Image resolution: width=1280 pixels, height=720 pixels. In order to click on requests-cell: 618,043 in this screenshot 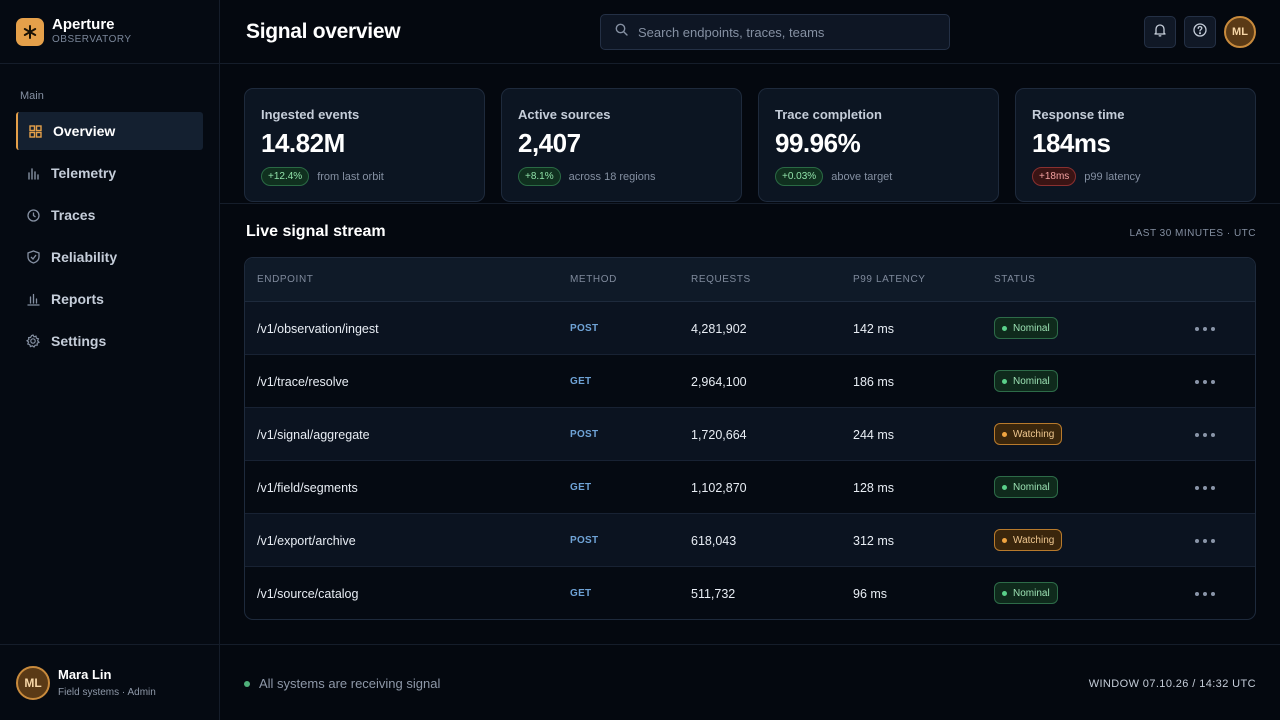, I will do `click(714, 541)`.